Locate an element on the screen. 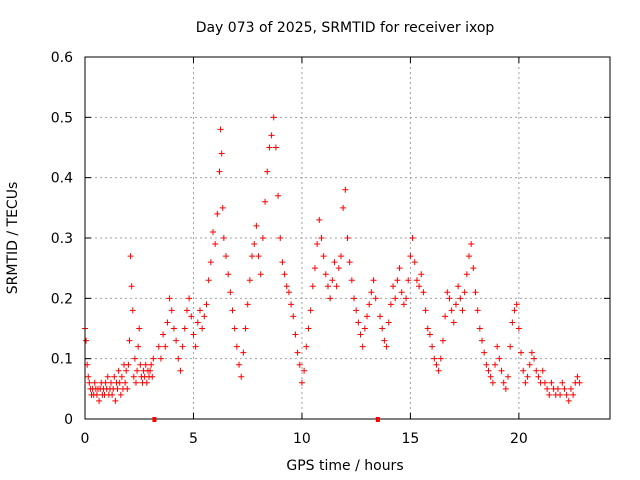 Image resolution: width=640 pixels, height=480 pixels. y-tick-label: 0.2 is located at coordinates (62, 299).